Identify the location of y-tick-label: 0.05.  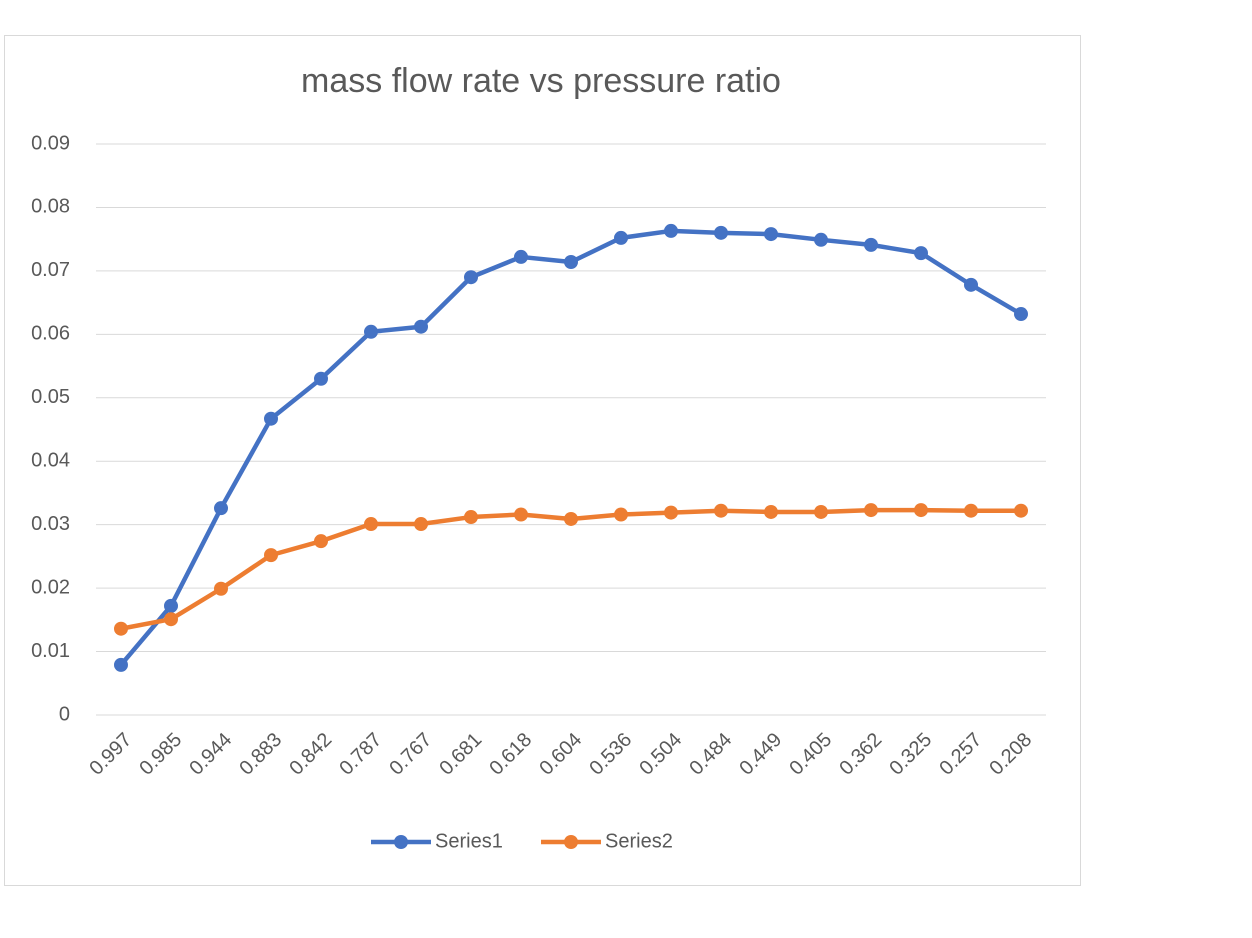
(50, 397).